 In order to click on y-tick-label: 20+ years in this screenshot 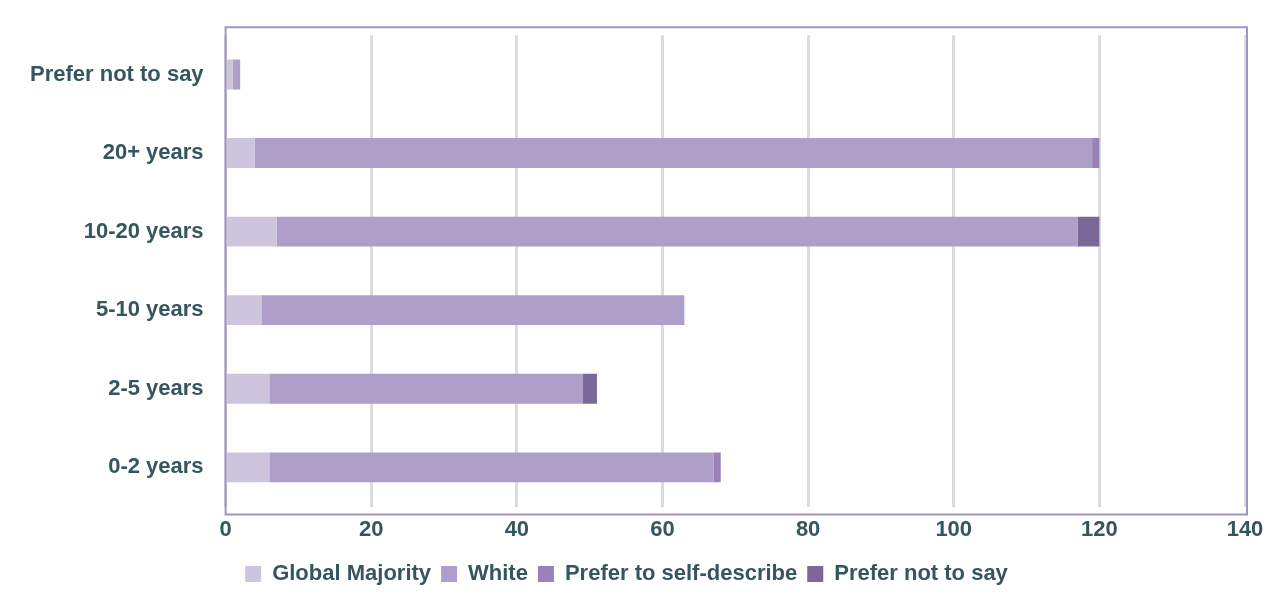, I will do `click(153, 152)`.